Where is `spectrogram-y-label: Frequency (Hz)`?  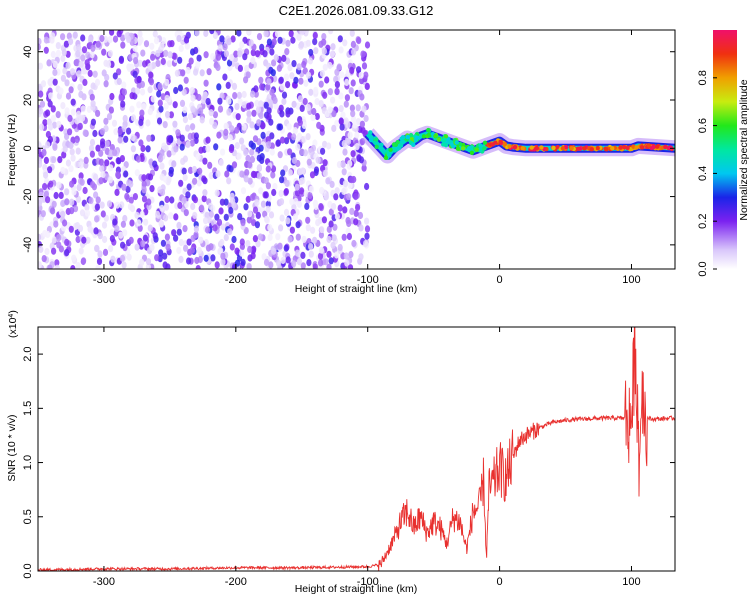 spectrogram-y-label: Frequency (Hz) is located at coordinates (12, 150).